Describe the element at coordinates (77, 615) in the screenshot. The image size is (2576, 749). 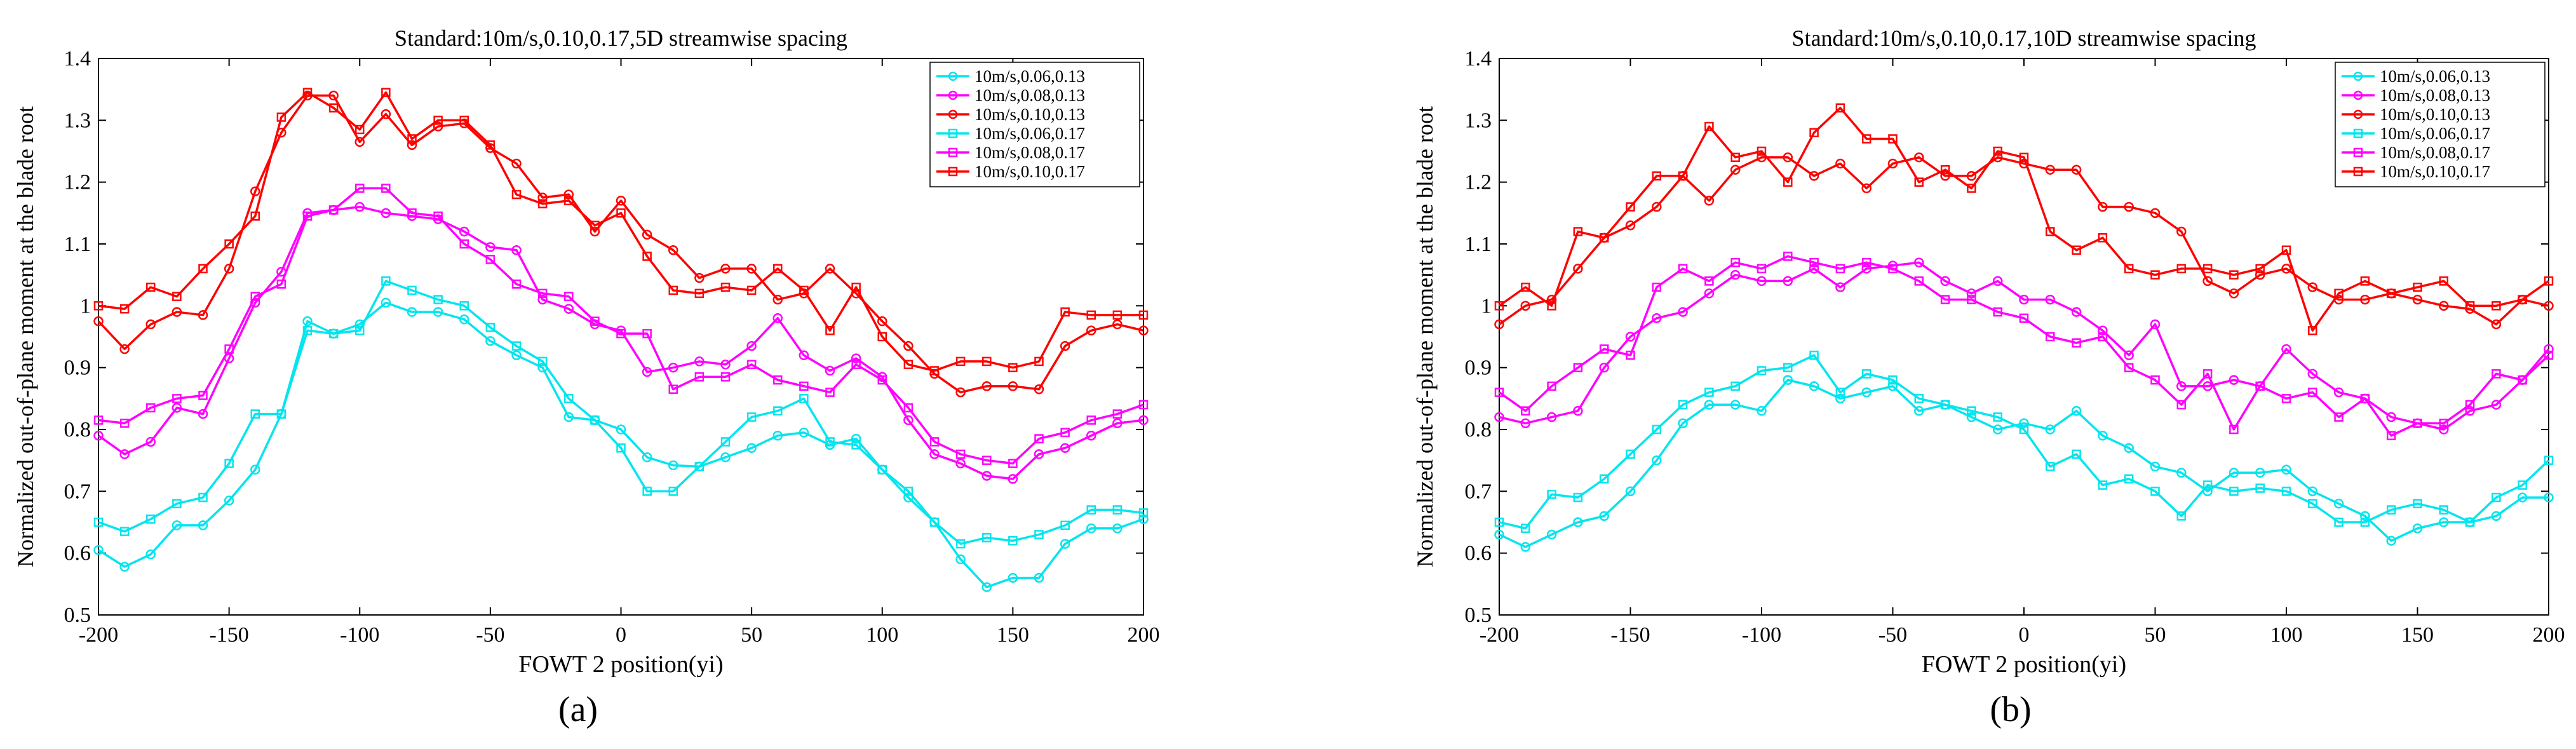
I see `y-tick-label: 0.5` at that location.